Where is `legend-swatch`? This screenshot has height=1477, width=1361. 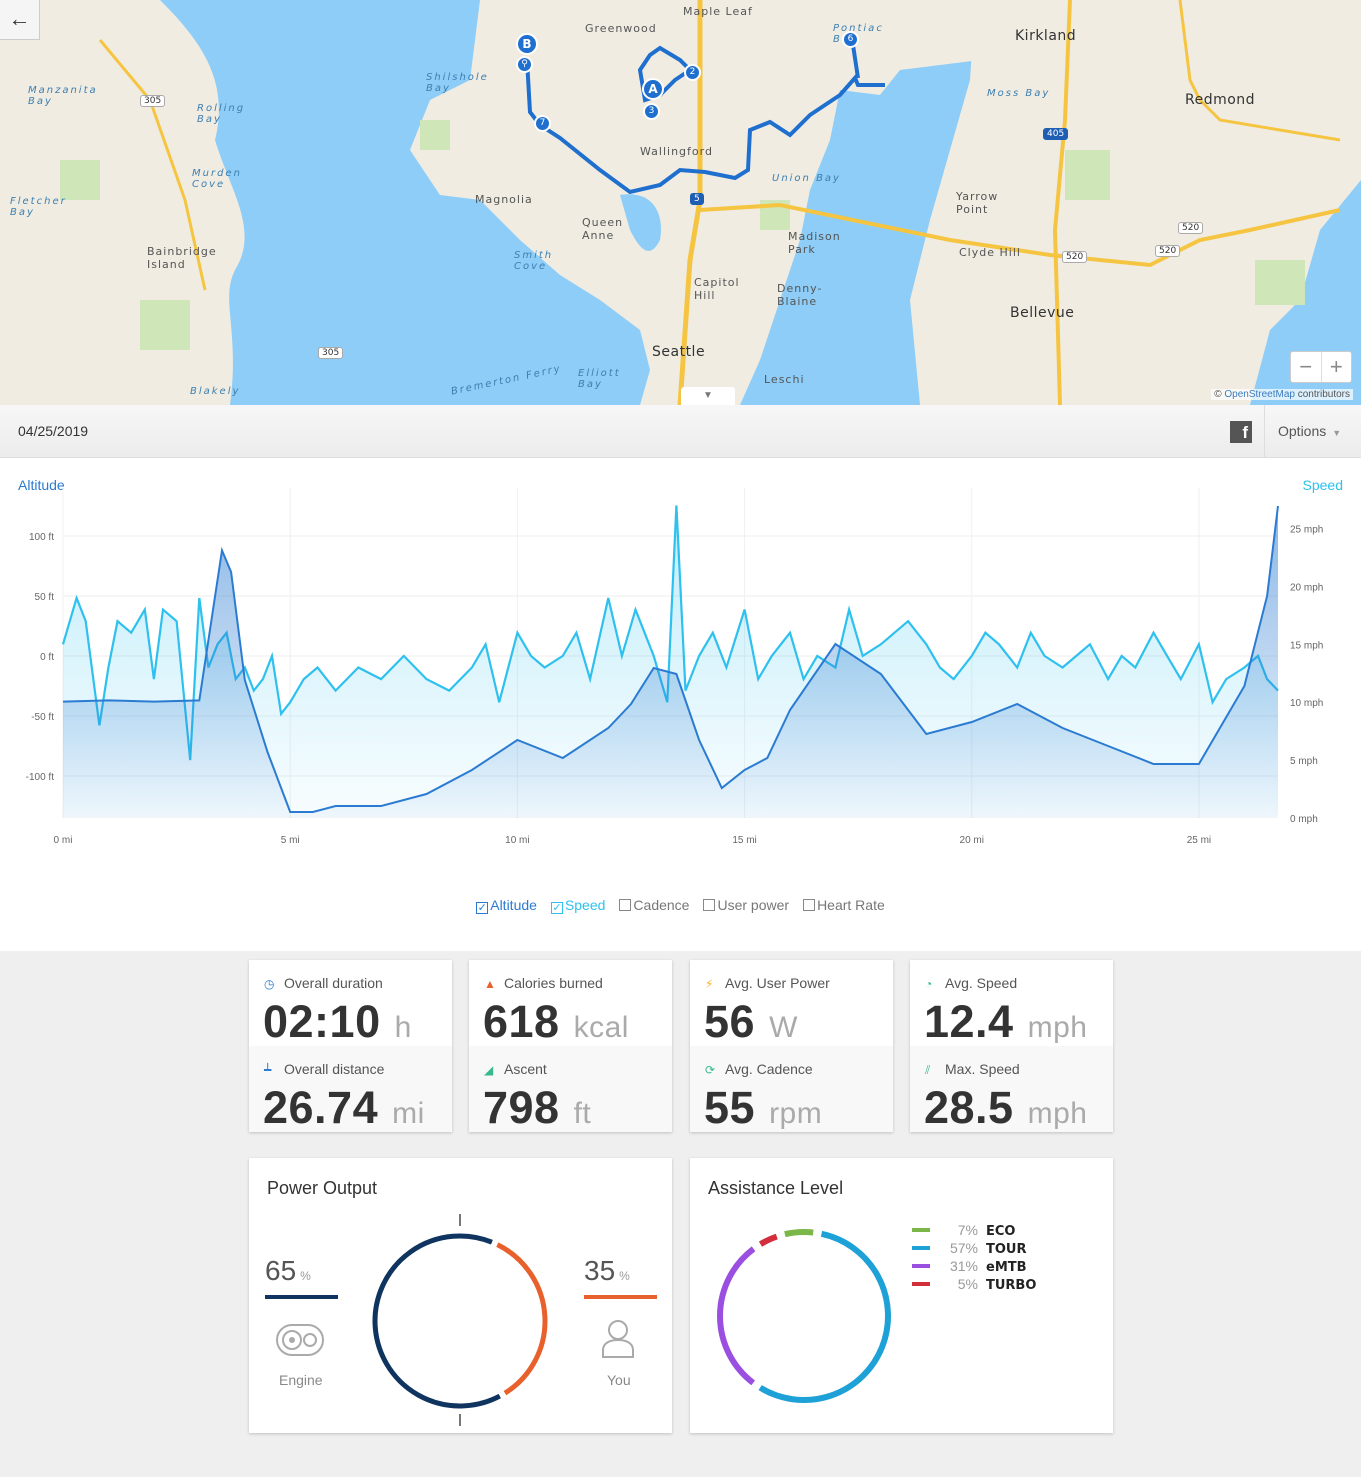
legend-swatch is located at coordinates (921, 1284).